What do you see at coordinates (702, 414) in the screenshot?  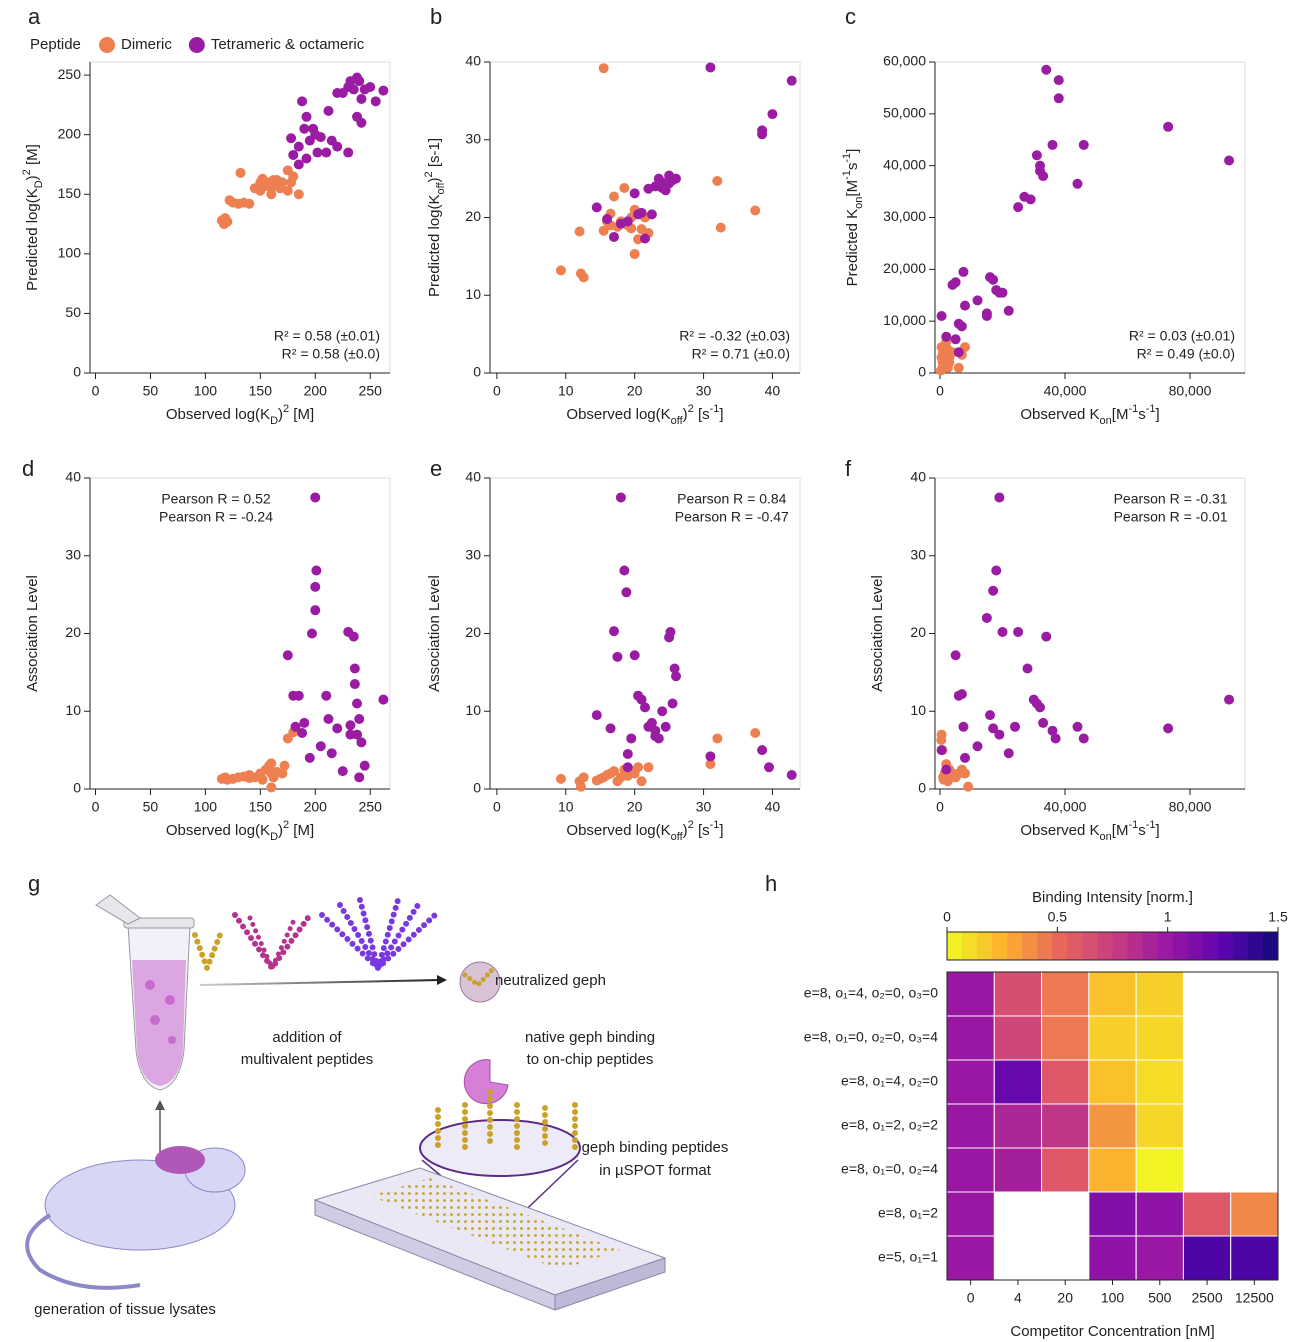 I see `label-part: [s` at bounding box center [702, 414].